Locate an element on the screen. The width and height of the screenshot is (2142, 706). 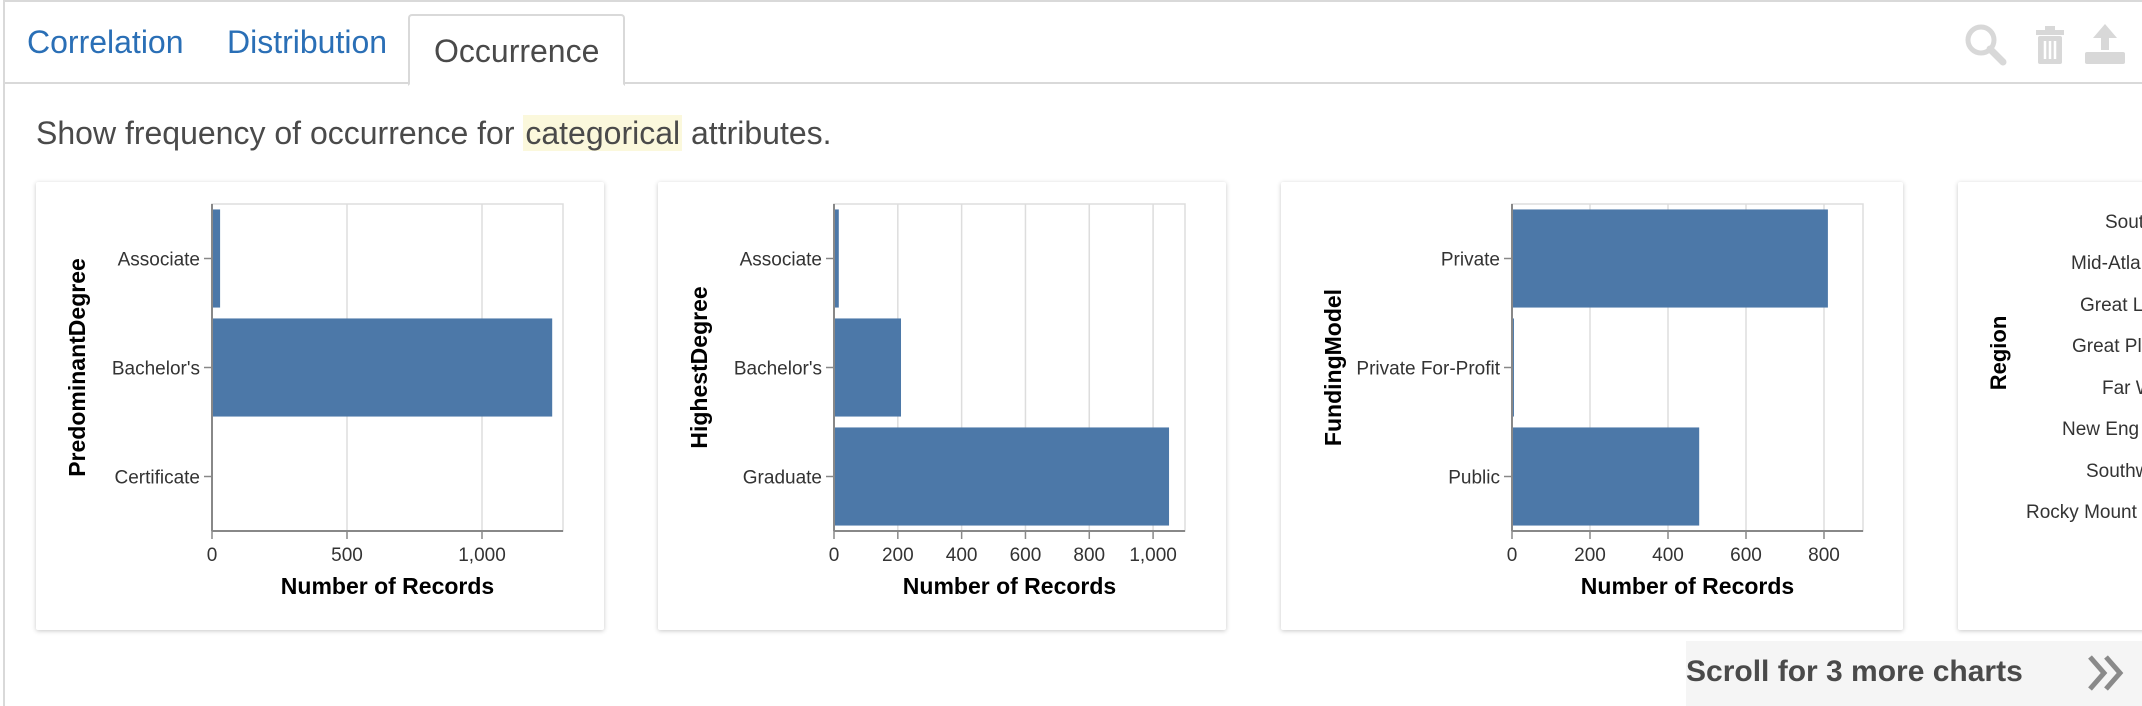
description-highlight: categorical is located at coordinates (603, 133).